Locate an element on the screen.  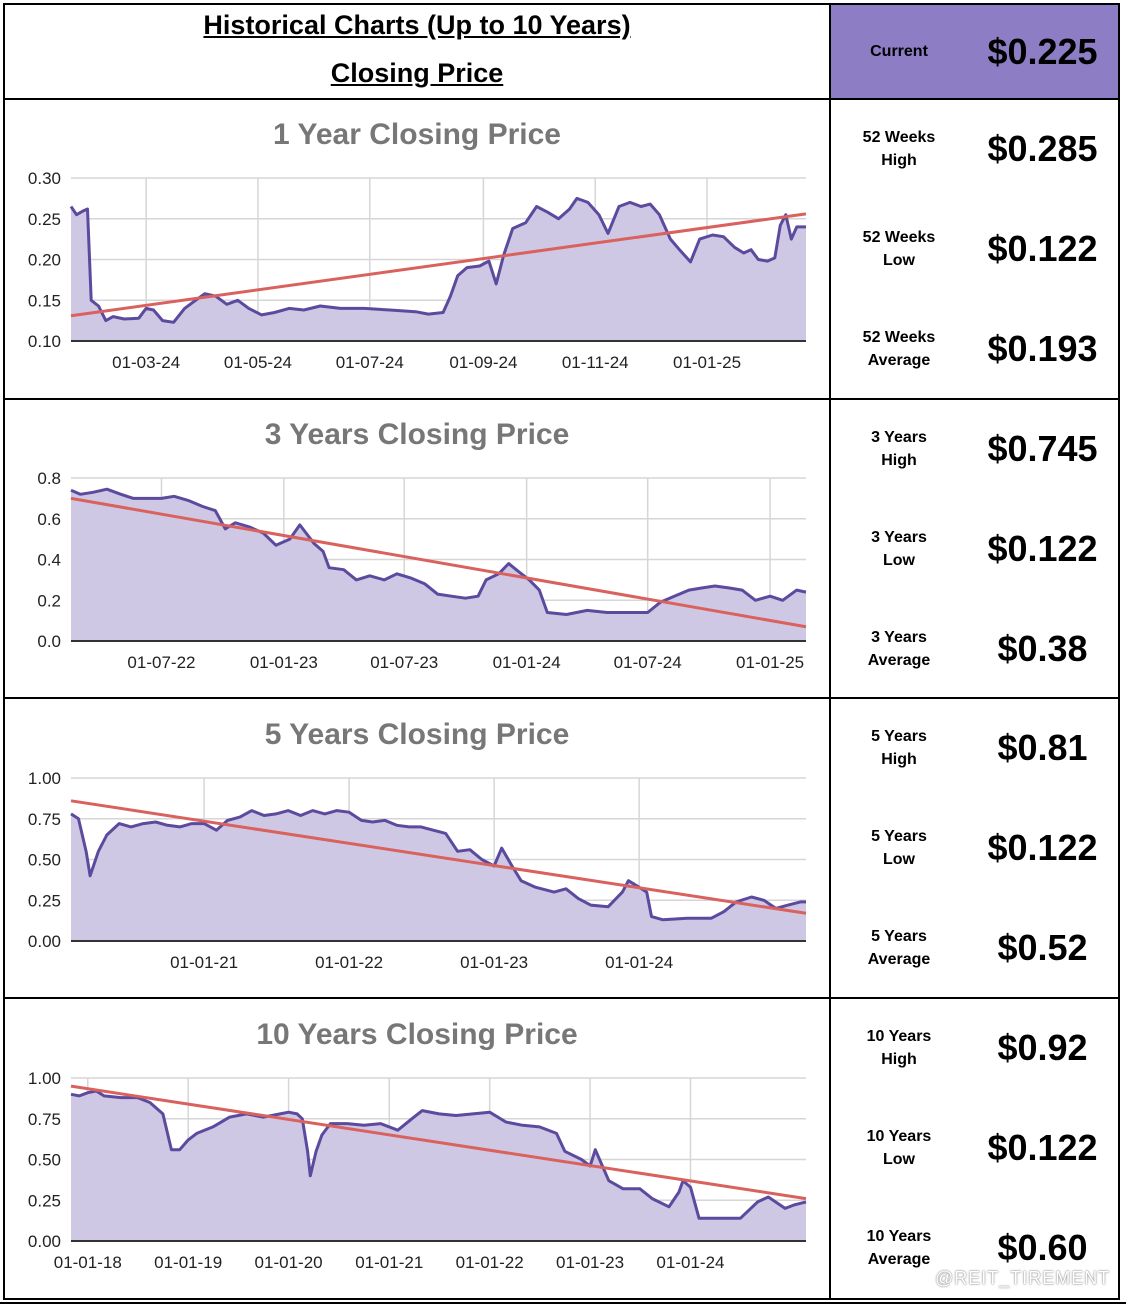
chart-title-3y: 3 Years Closing Price is located at coordinates (417, 434).